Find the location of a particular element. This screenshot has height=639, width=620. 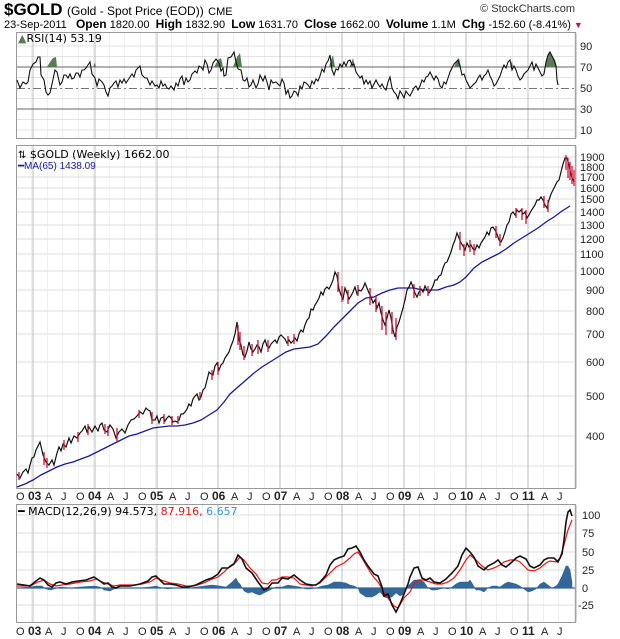

high-value: 1832.90 is located at coordinates (205, 25).